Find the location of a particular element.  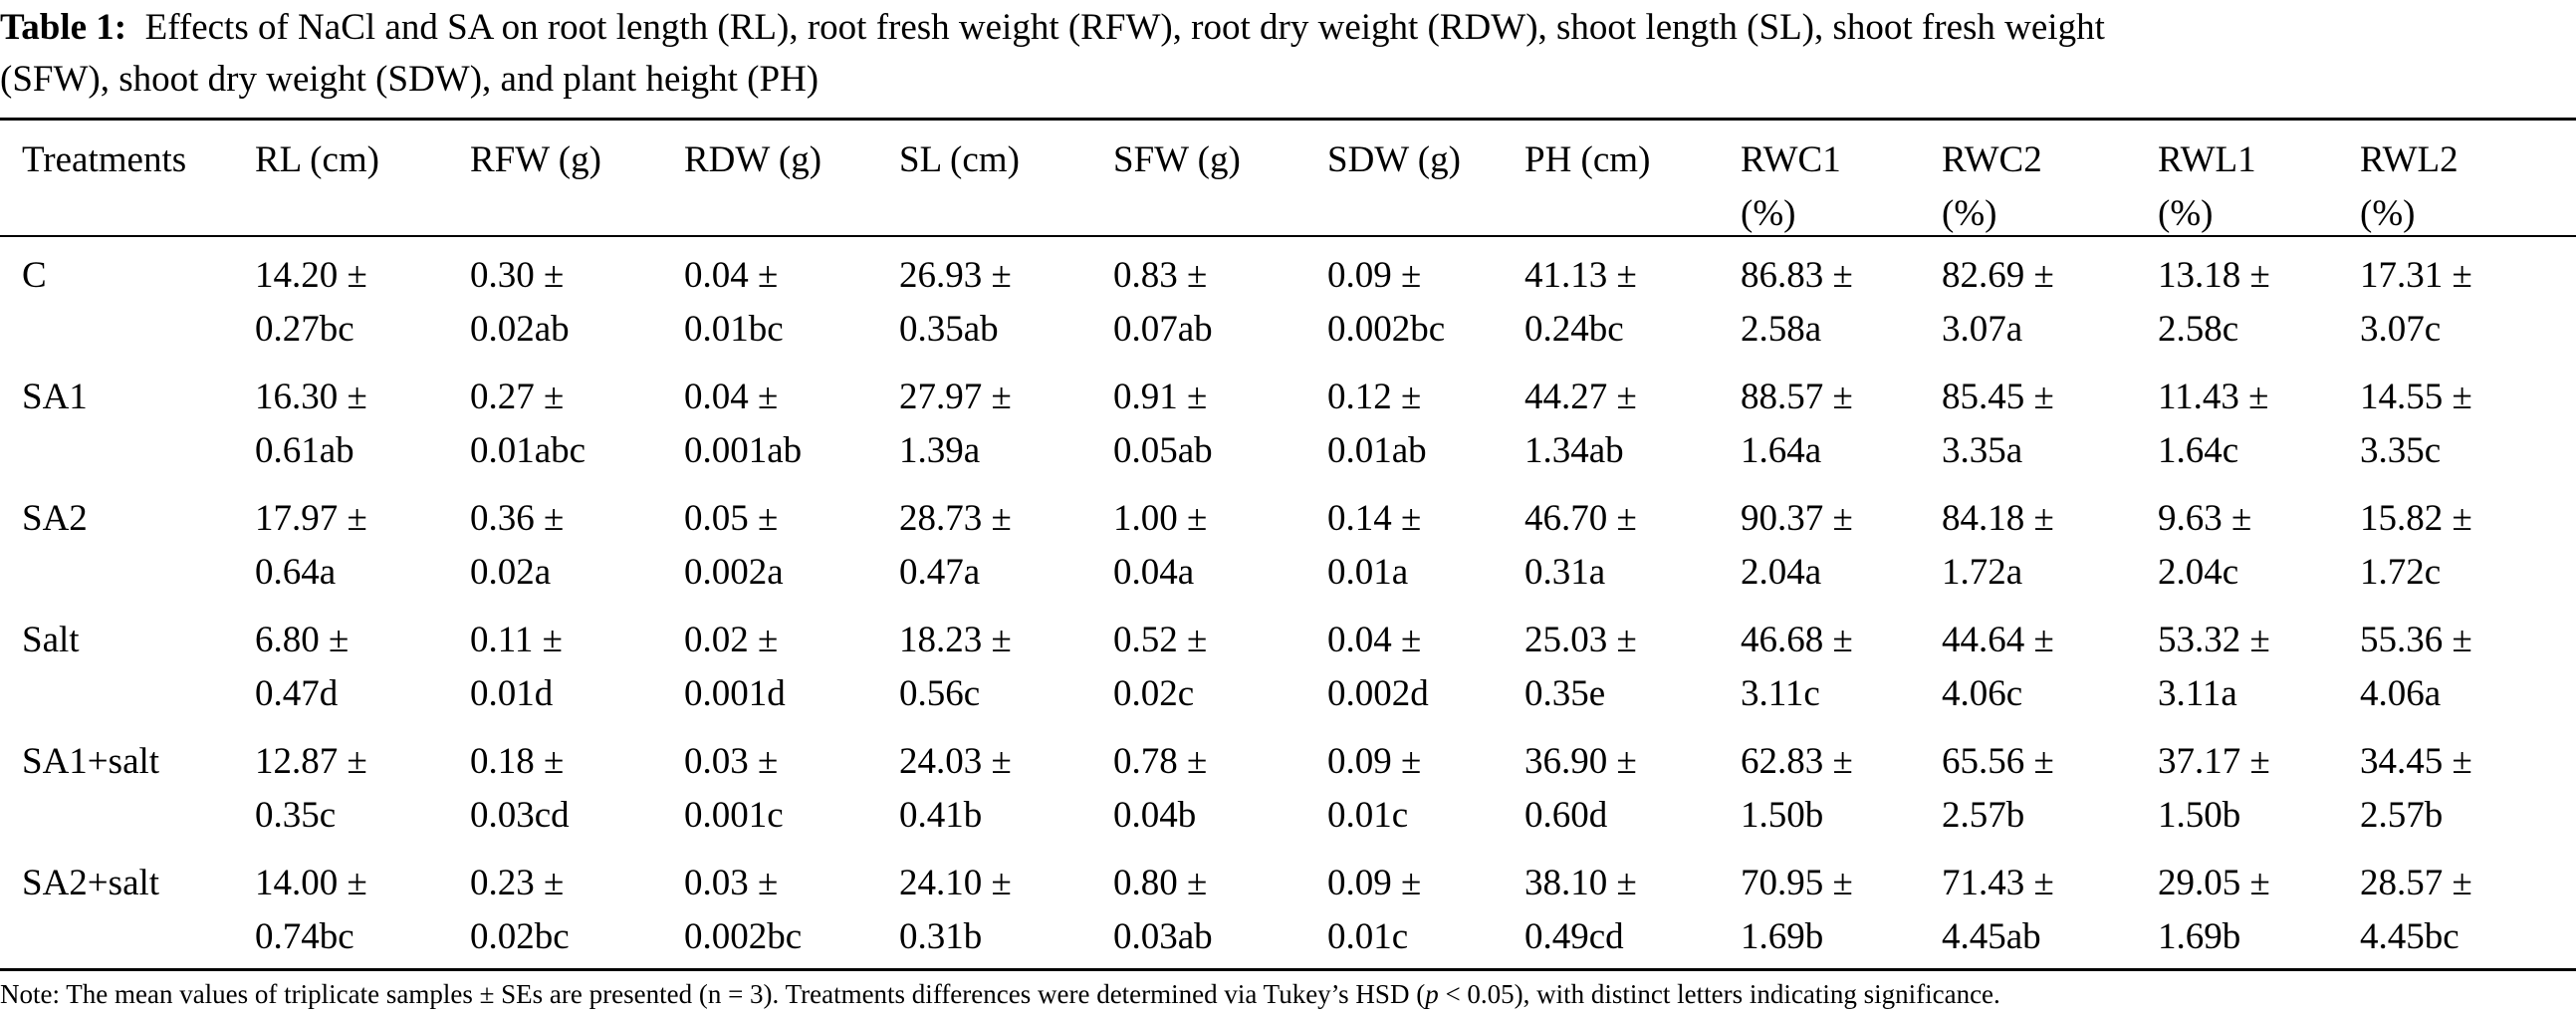

column-header: RFW (g) is located at coordinates (535, 159).